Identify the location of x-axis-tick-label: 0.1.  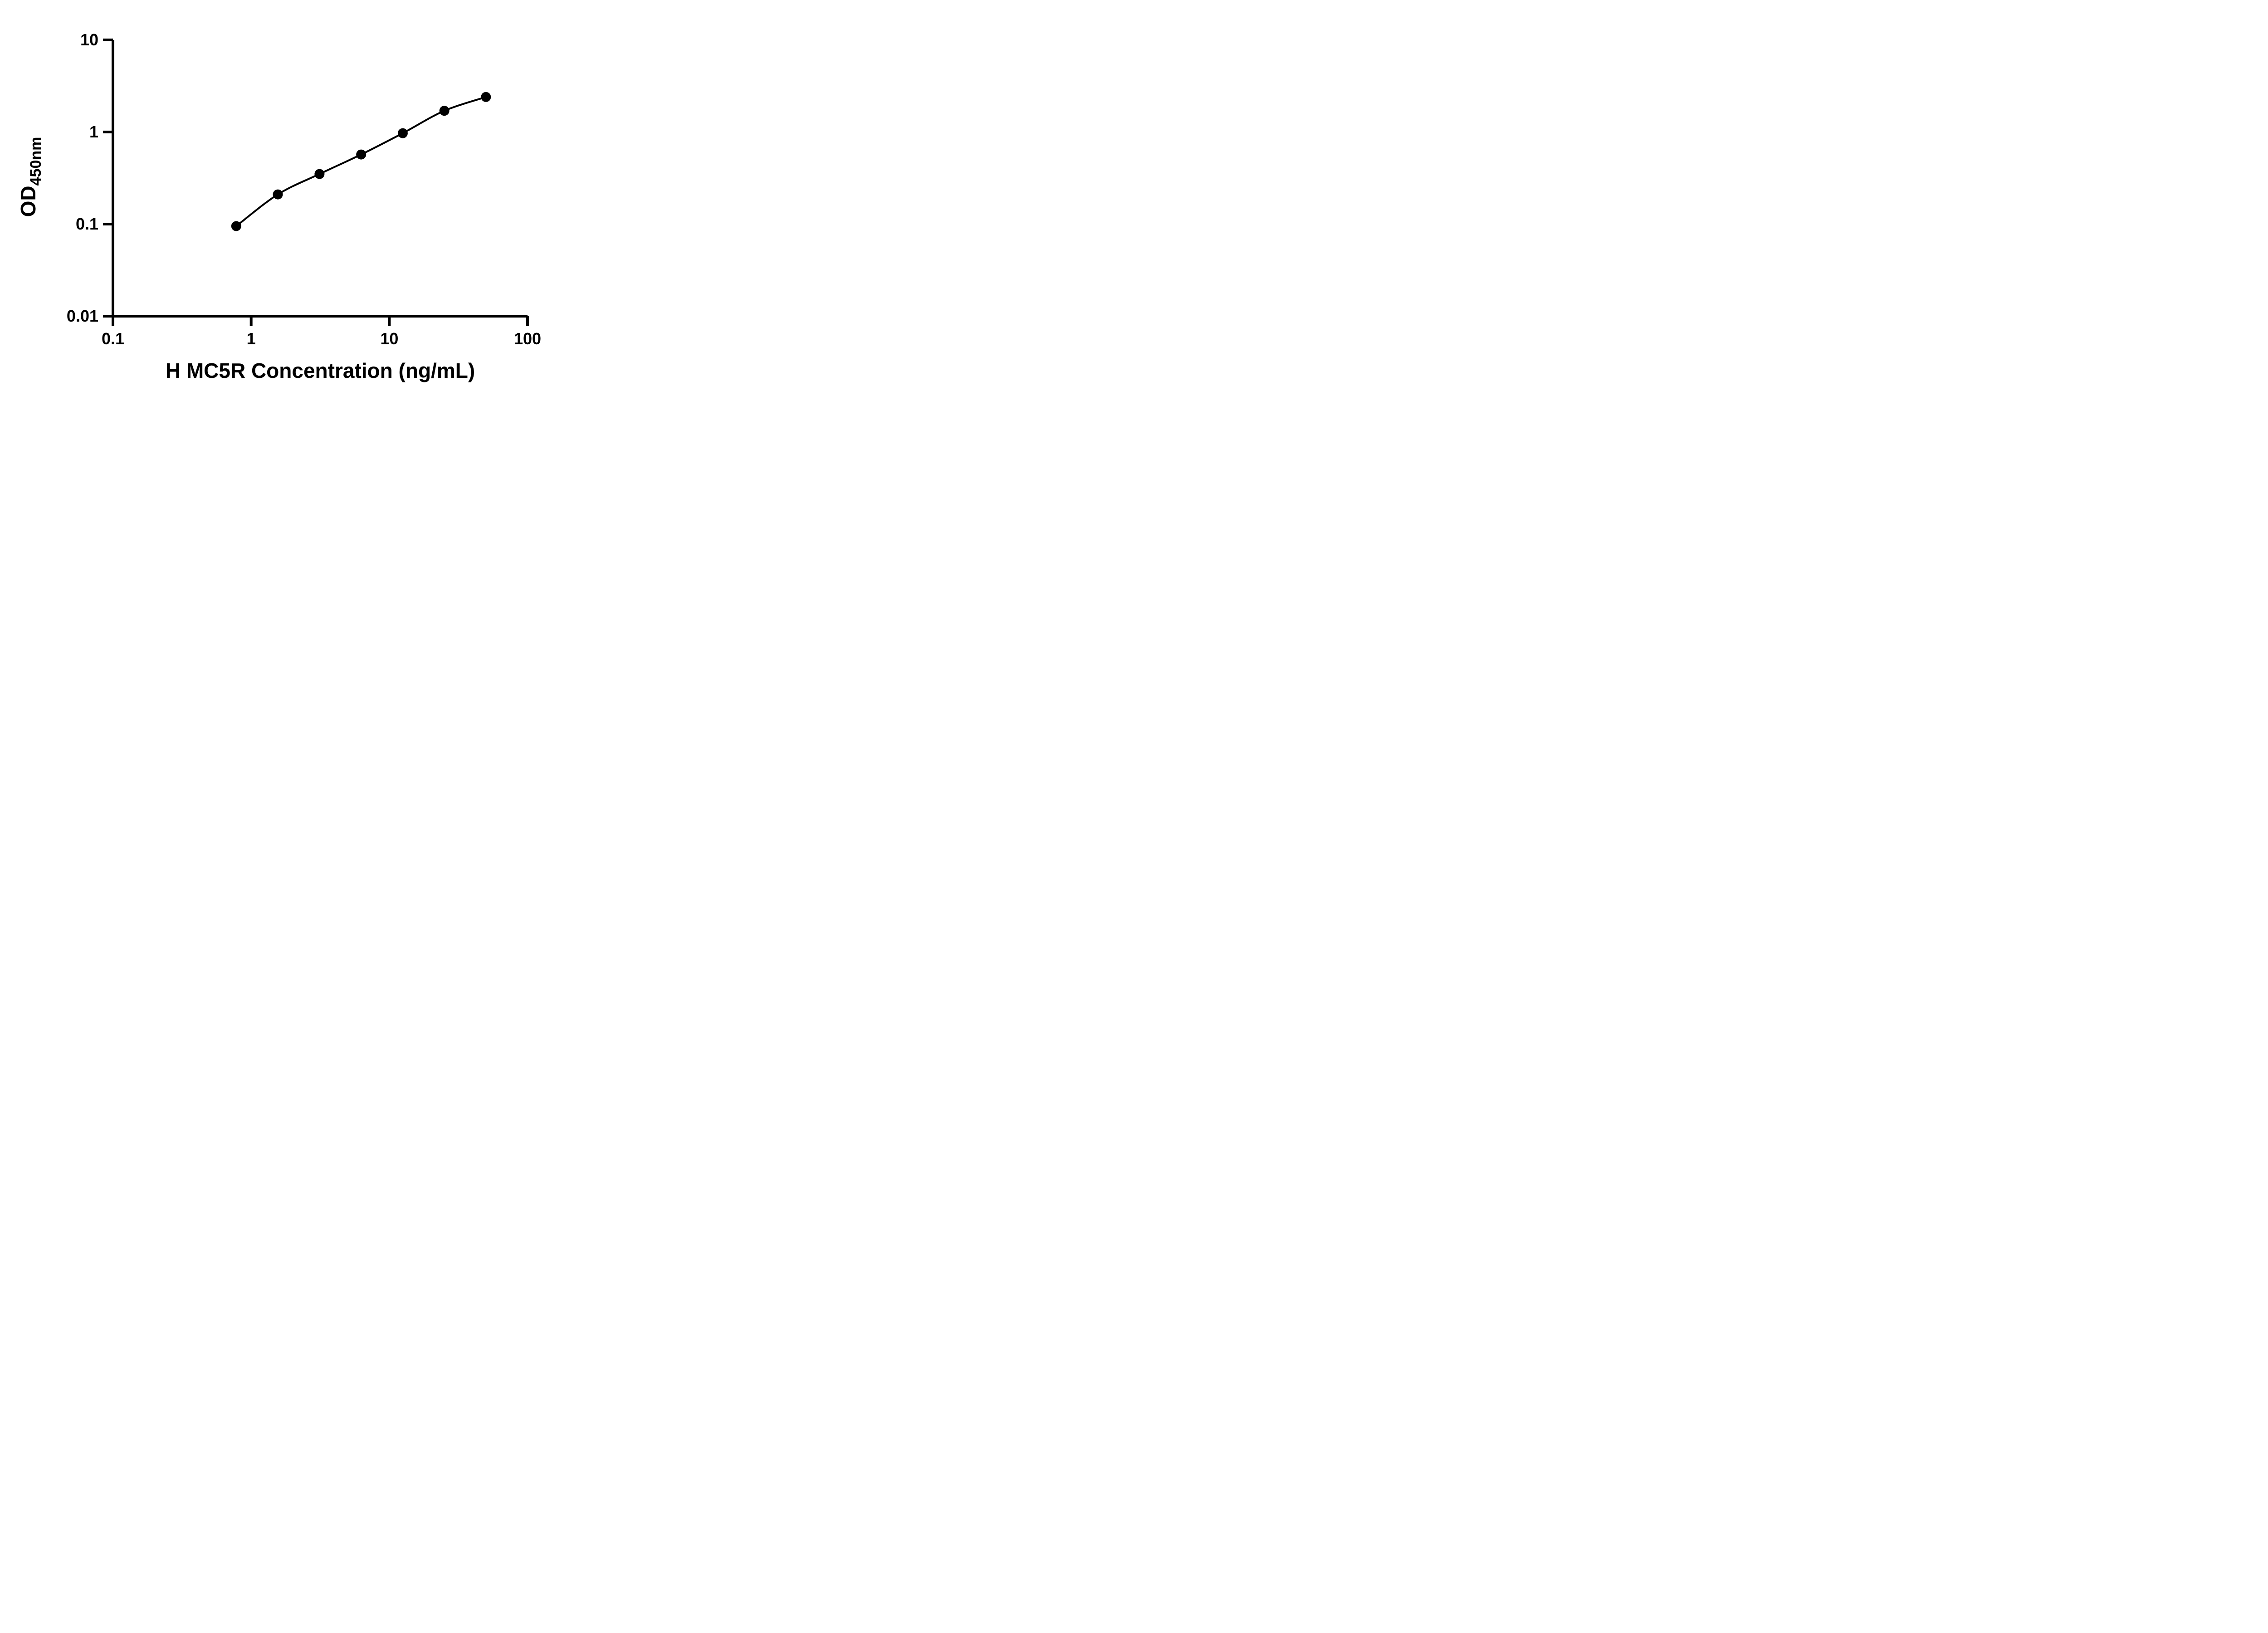
(113, 338).